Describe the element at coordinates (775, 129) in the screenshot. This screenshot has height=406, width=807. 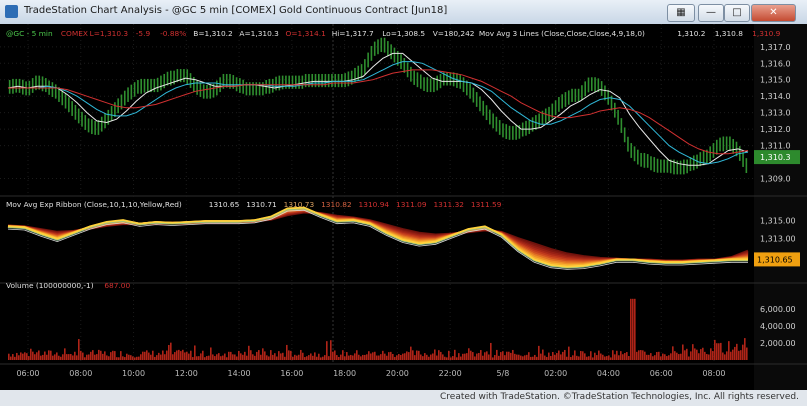
I see `price-tick-label: 1,312.0` at that location.